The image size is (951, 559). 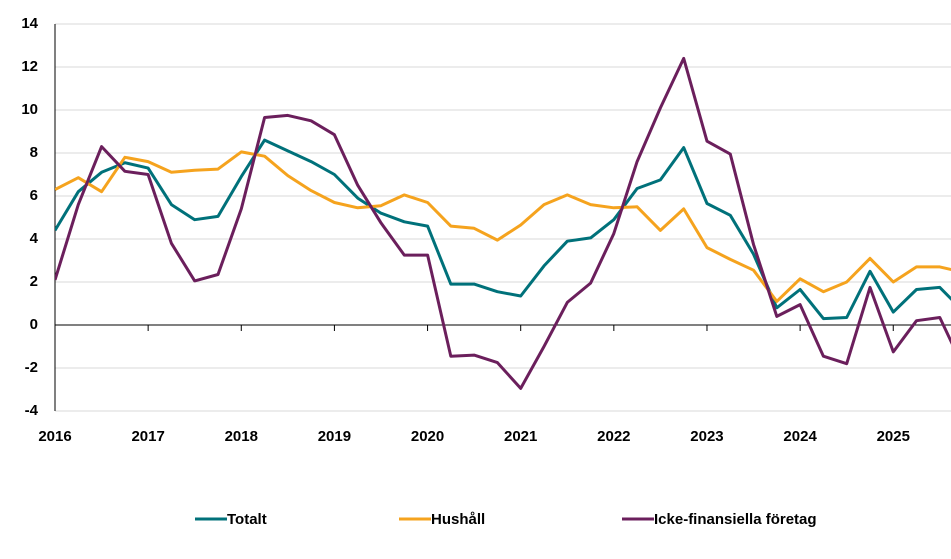 I want to click on y-tick-label: 6, so click(x=34, y=195).